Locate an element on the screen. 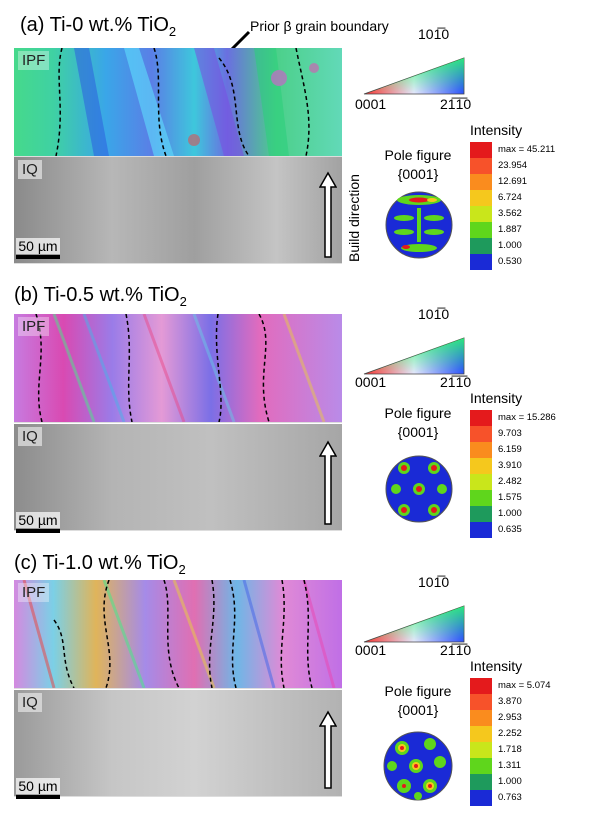  colorbar-value: 0.635 is located at coordinates (510, 529).